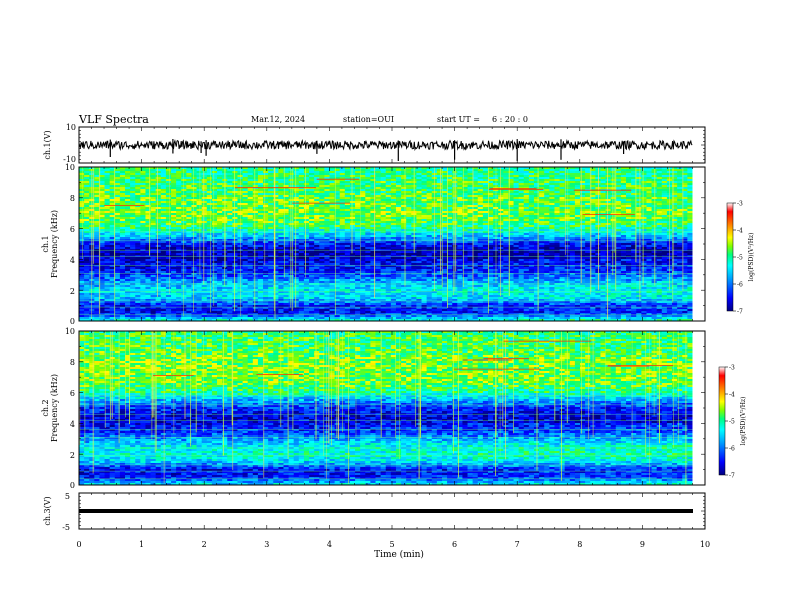 The width and height of the screenshot is (792, 612). What do you see at coordinates (367, 150) in the screenshot?
I see `ch1-waveform-spikes` at bounding box center [367, 150].